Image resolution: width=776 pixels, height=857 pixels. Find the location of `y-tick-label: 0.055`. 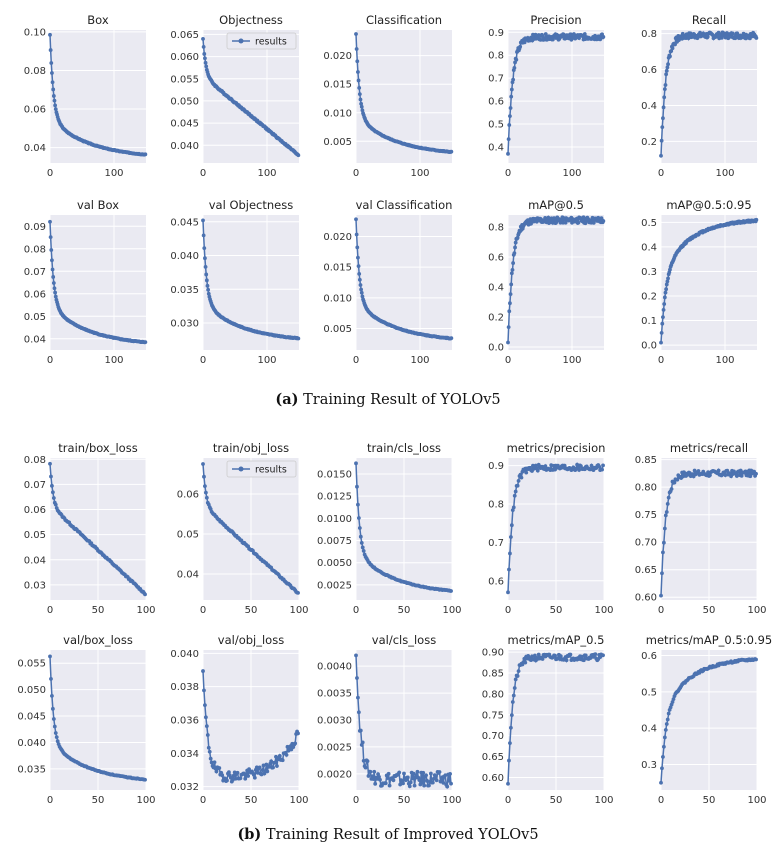

y-tick-label: 0.055 is located at coordinates (184, 79).